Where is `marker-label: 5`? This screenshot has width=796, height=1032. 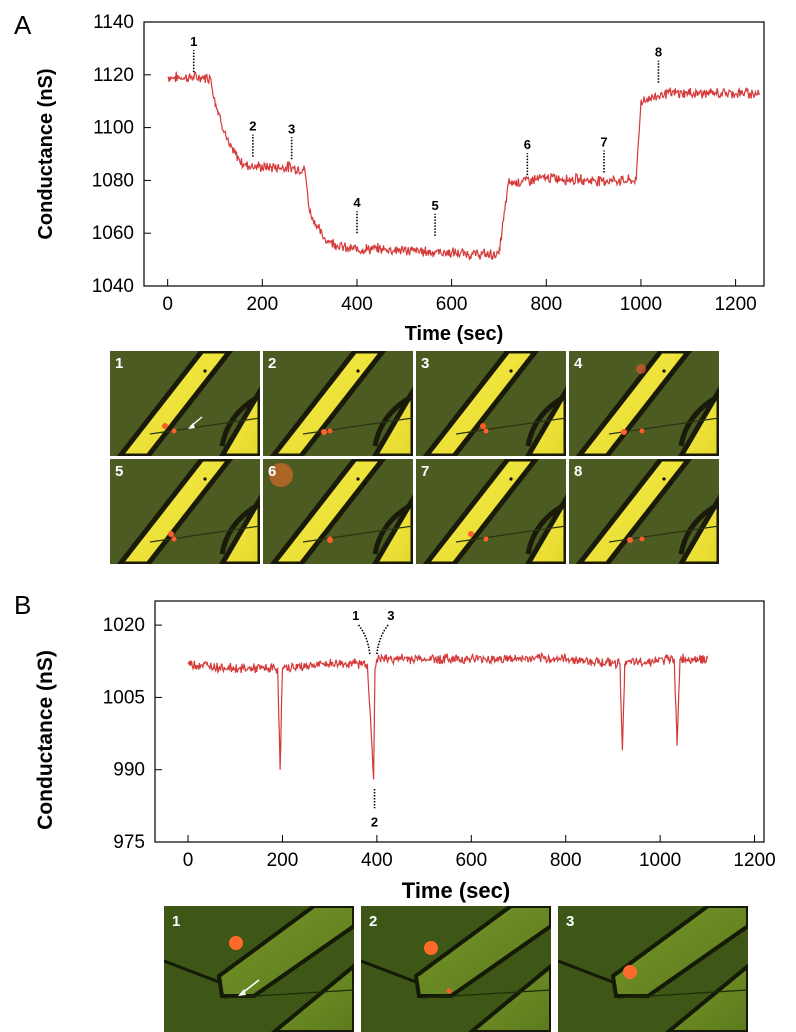
marker-label: 5 is located at coordinates (434, 205).